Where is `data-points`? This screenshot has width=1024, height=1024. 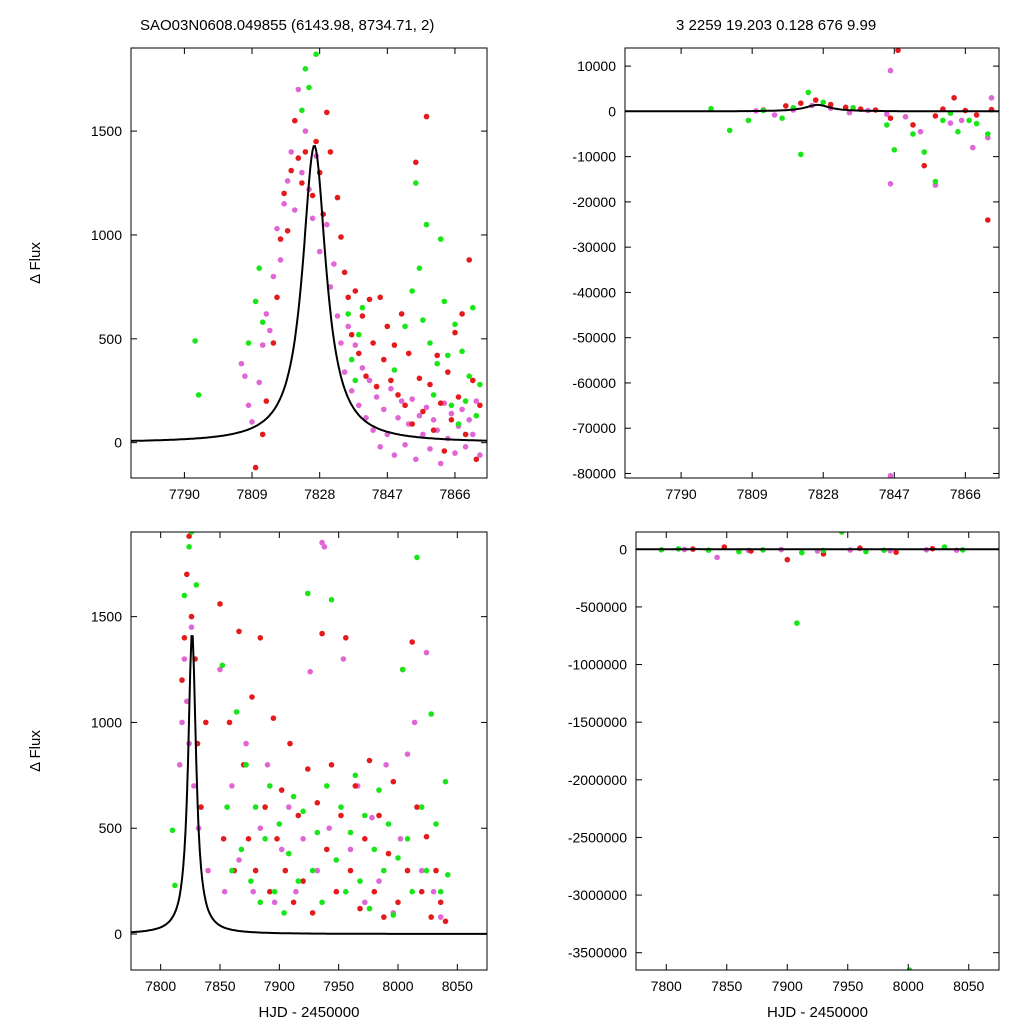 data-points is located at coordinates (812, 751).